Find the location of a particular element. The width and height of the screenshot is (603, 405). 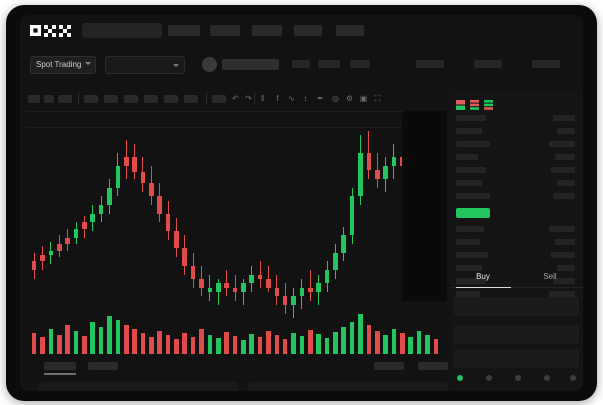

market-type-select: Spot Trading is located at coordinates (63, 65).